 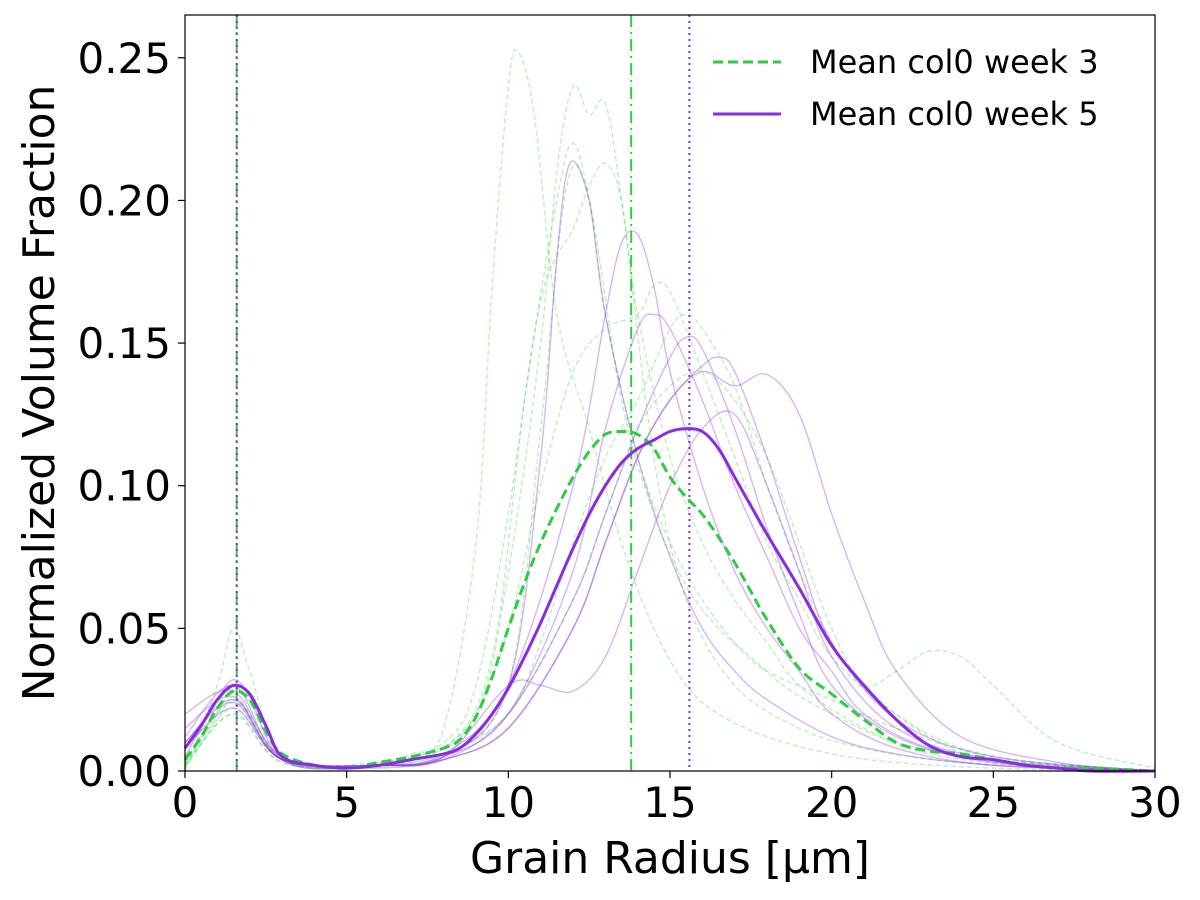 What do you see at coordinates (906, 88) in the screenshot?
I see `legend: Mean col0 week 3 Mean col0 week 5` at bounding box center [906, 88].